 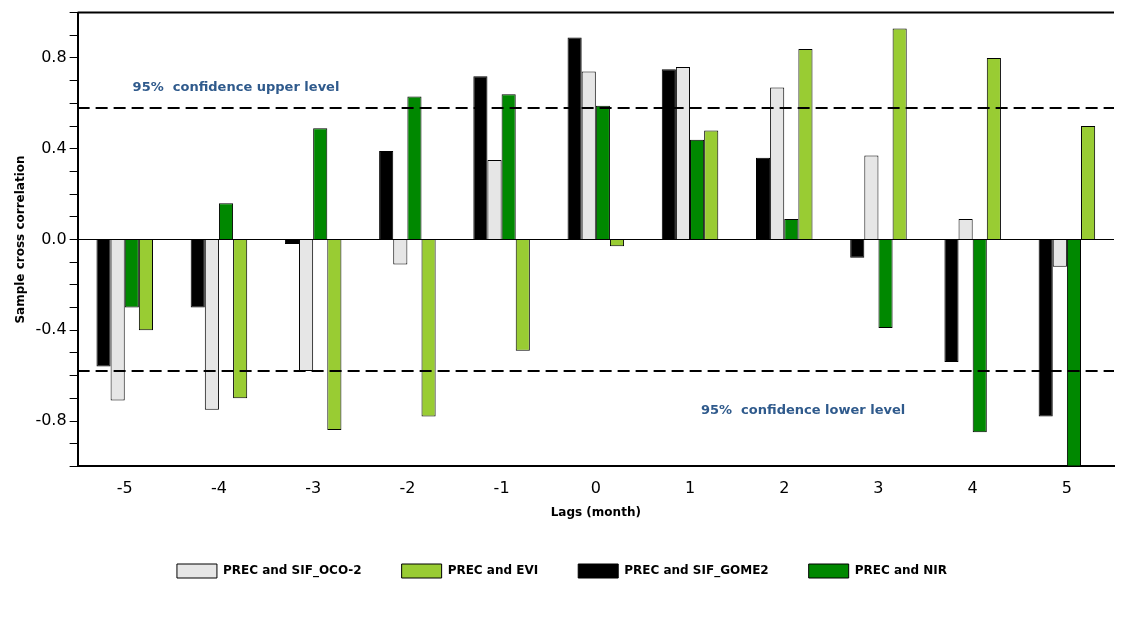 What do you see at coordinates (124, 488) in the screenshot?
I see `x-tick-label: -5` at bounding box center [124, 488].